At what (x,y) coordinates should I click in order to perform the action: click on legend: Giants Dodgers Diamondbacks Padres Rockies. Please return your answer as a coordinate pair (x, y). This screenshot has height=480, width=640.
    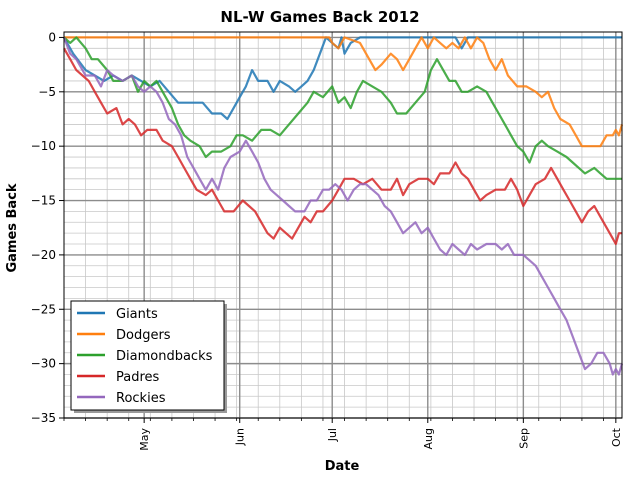
    Looking at the image, I should click on (148, 356).